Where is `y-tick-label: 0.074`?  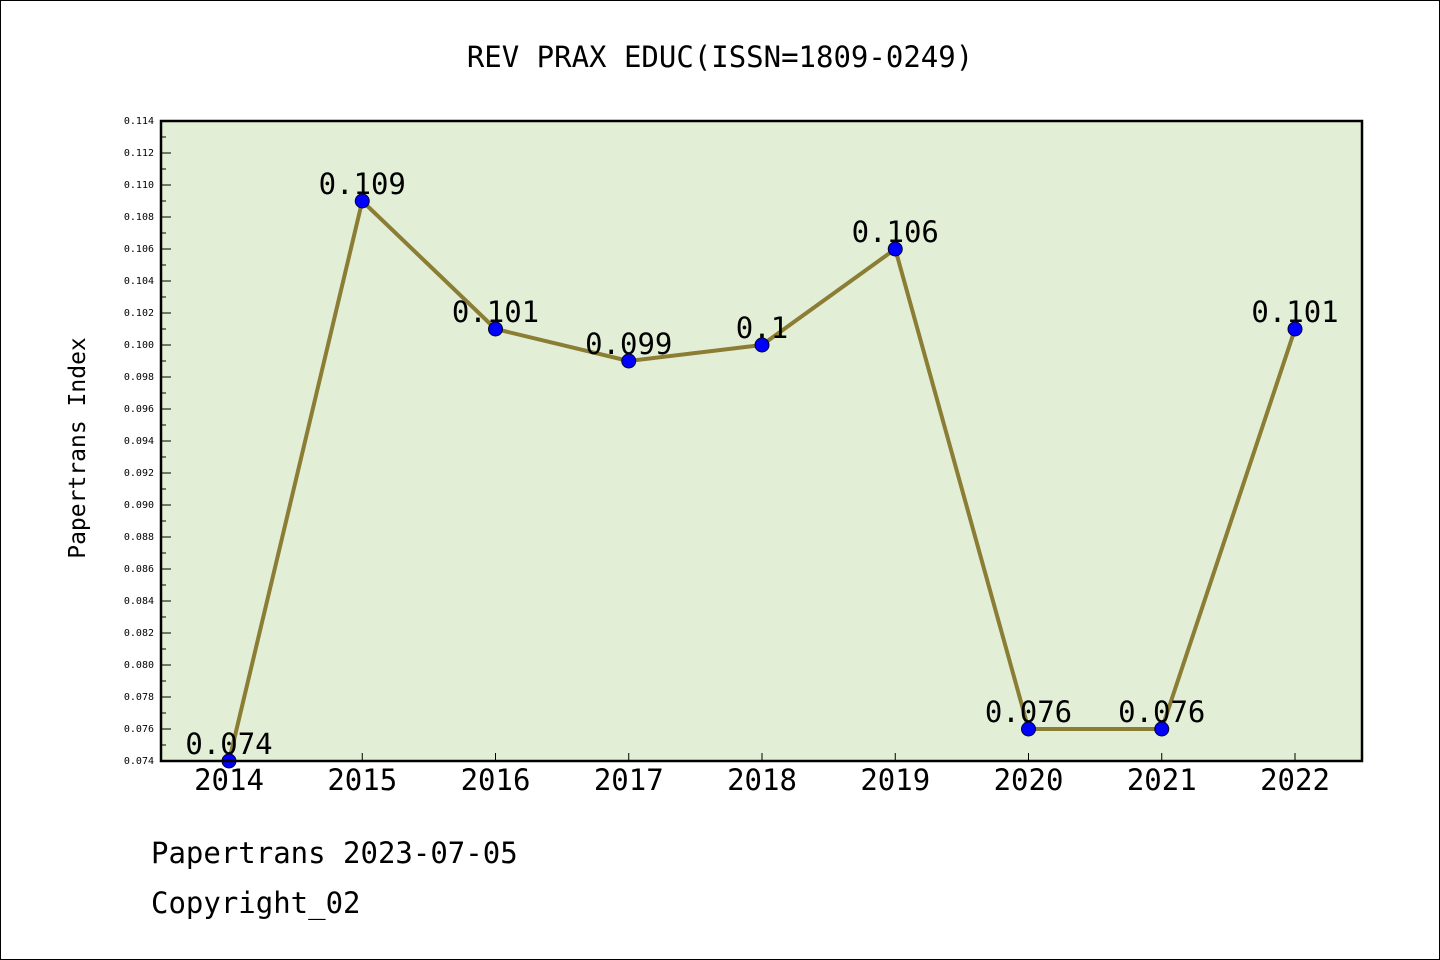
y-tick-label: 0.074 is located at coordinates (139, 761).